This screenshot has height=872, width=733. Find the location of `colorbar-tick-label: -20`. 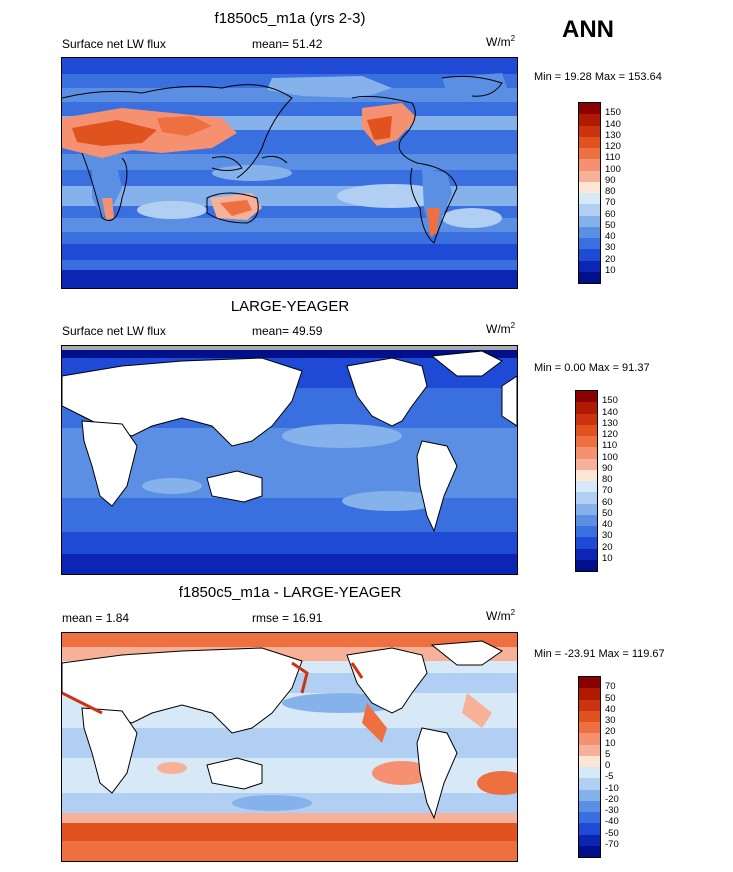

colorbar-tick-label: -20 is located at coordinates (612, 799).